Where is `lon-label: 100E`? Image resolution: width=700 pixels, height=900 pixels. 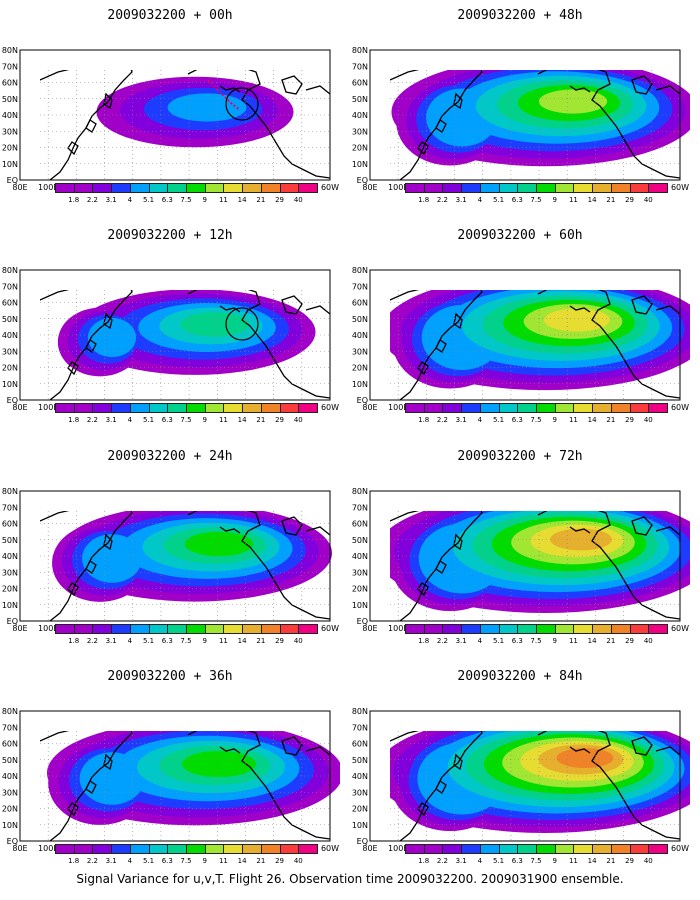 lon-label: 100E is located at coordinates (48, 628).